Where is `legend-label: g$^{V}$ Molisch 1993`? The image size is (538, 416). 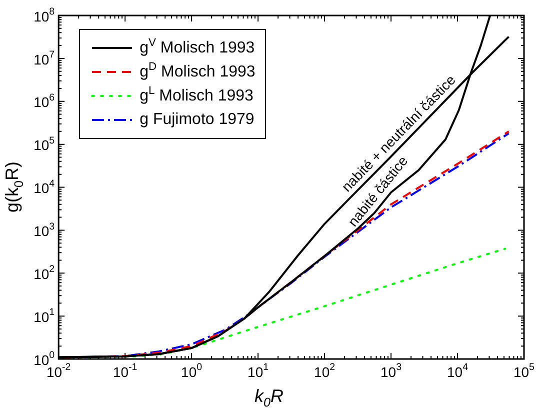 legend-label: g$^{V}$ Molisch 1993 is located at coordinates (197, 47).